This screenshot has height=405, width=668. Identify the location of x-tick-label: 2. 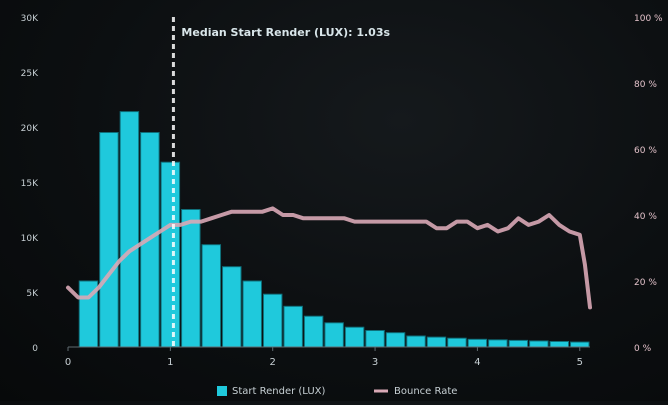
(273, 362).